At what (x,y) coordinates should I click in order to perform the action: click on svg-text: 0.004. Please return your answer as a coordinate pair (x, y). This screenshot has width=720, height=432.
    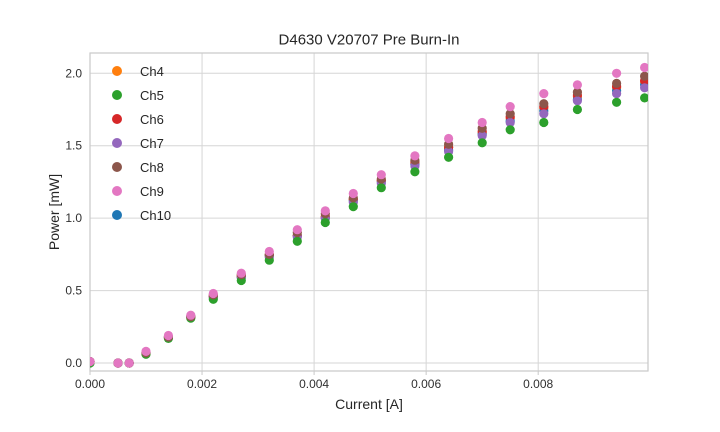
    Looking at the image, I should click on (314, 384).